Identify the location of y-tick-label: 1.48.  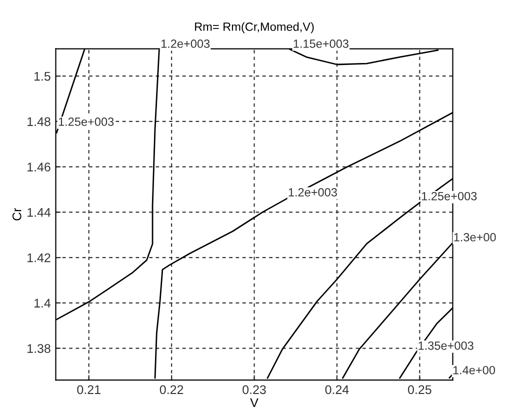
(39, 121).